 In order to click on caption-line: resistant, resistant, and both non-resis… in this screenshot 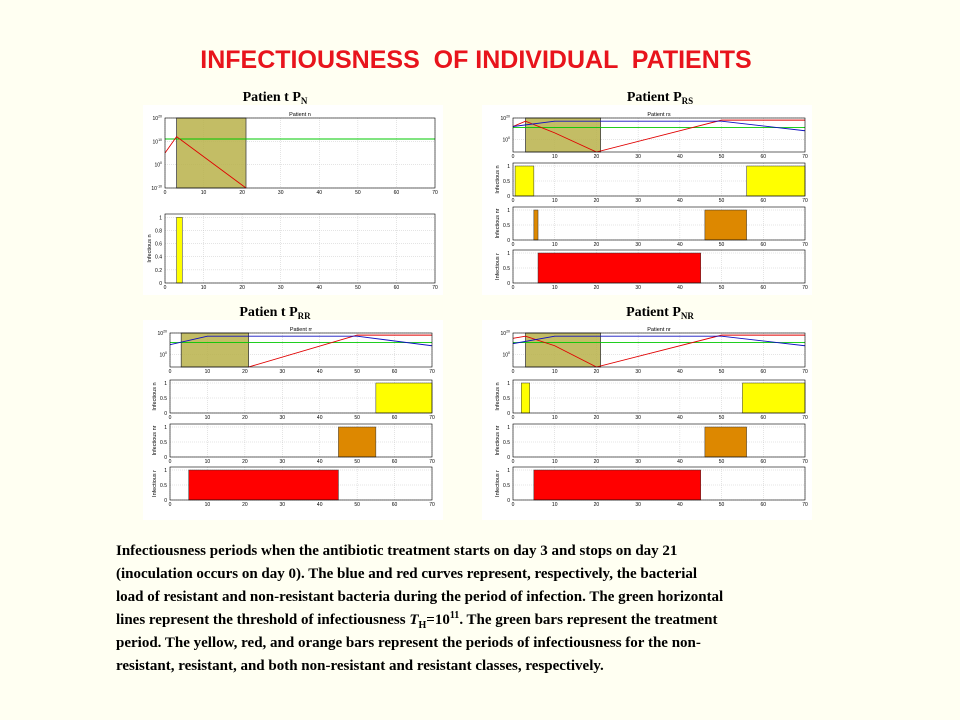, I will do `click(360, 666)`.